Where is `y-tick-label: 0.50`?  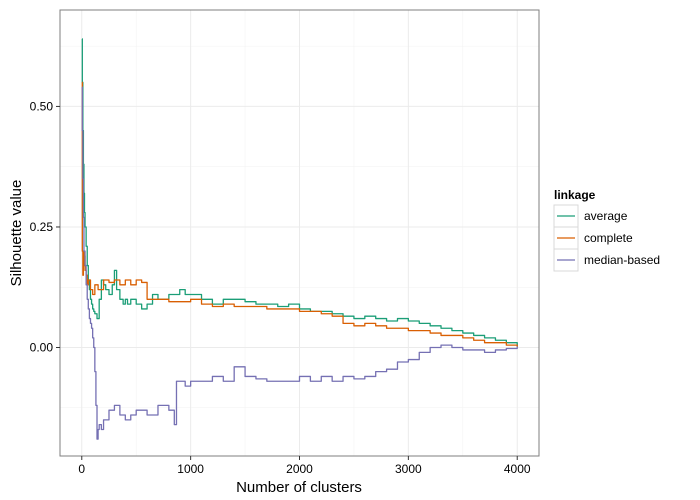 y-tick-label: 0.50 is located at coordinates (42, 106).